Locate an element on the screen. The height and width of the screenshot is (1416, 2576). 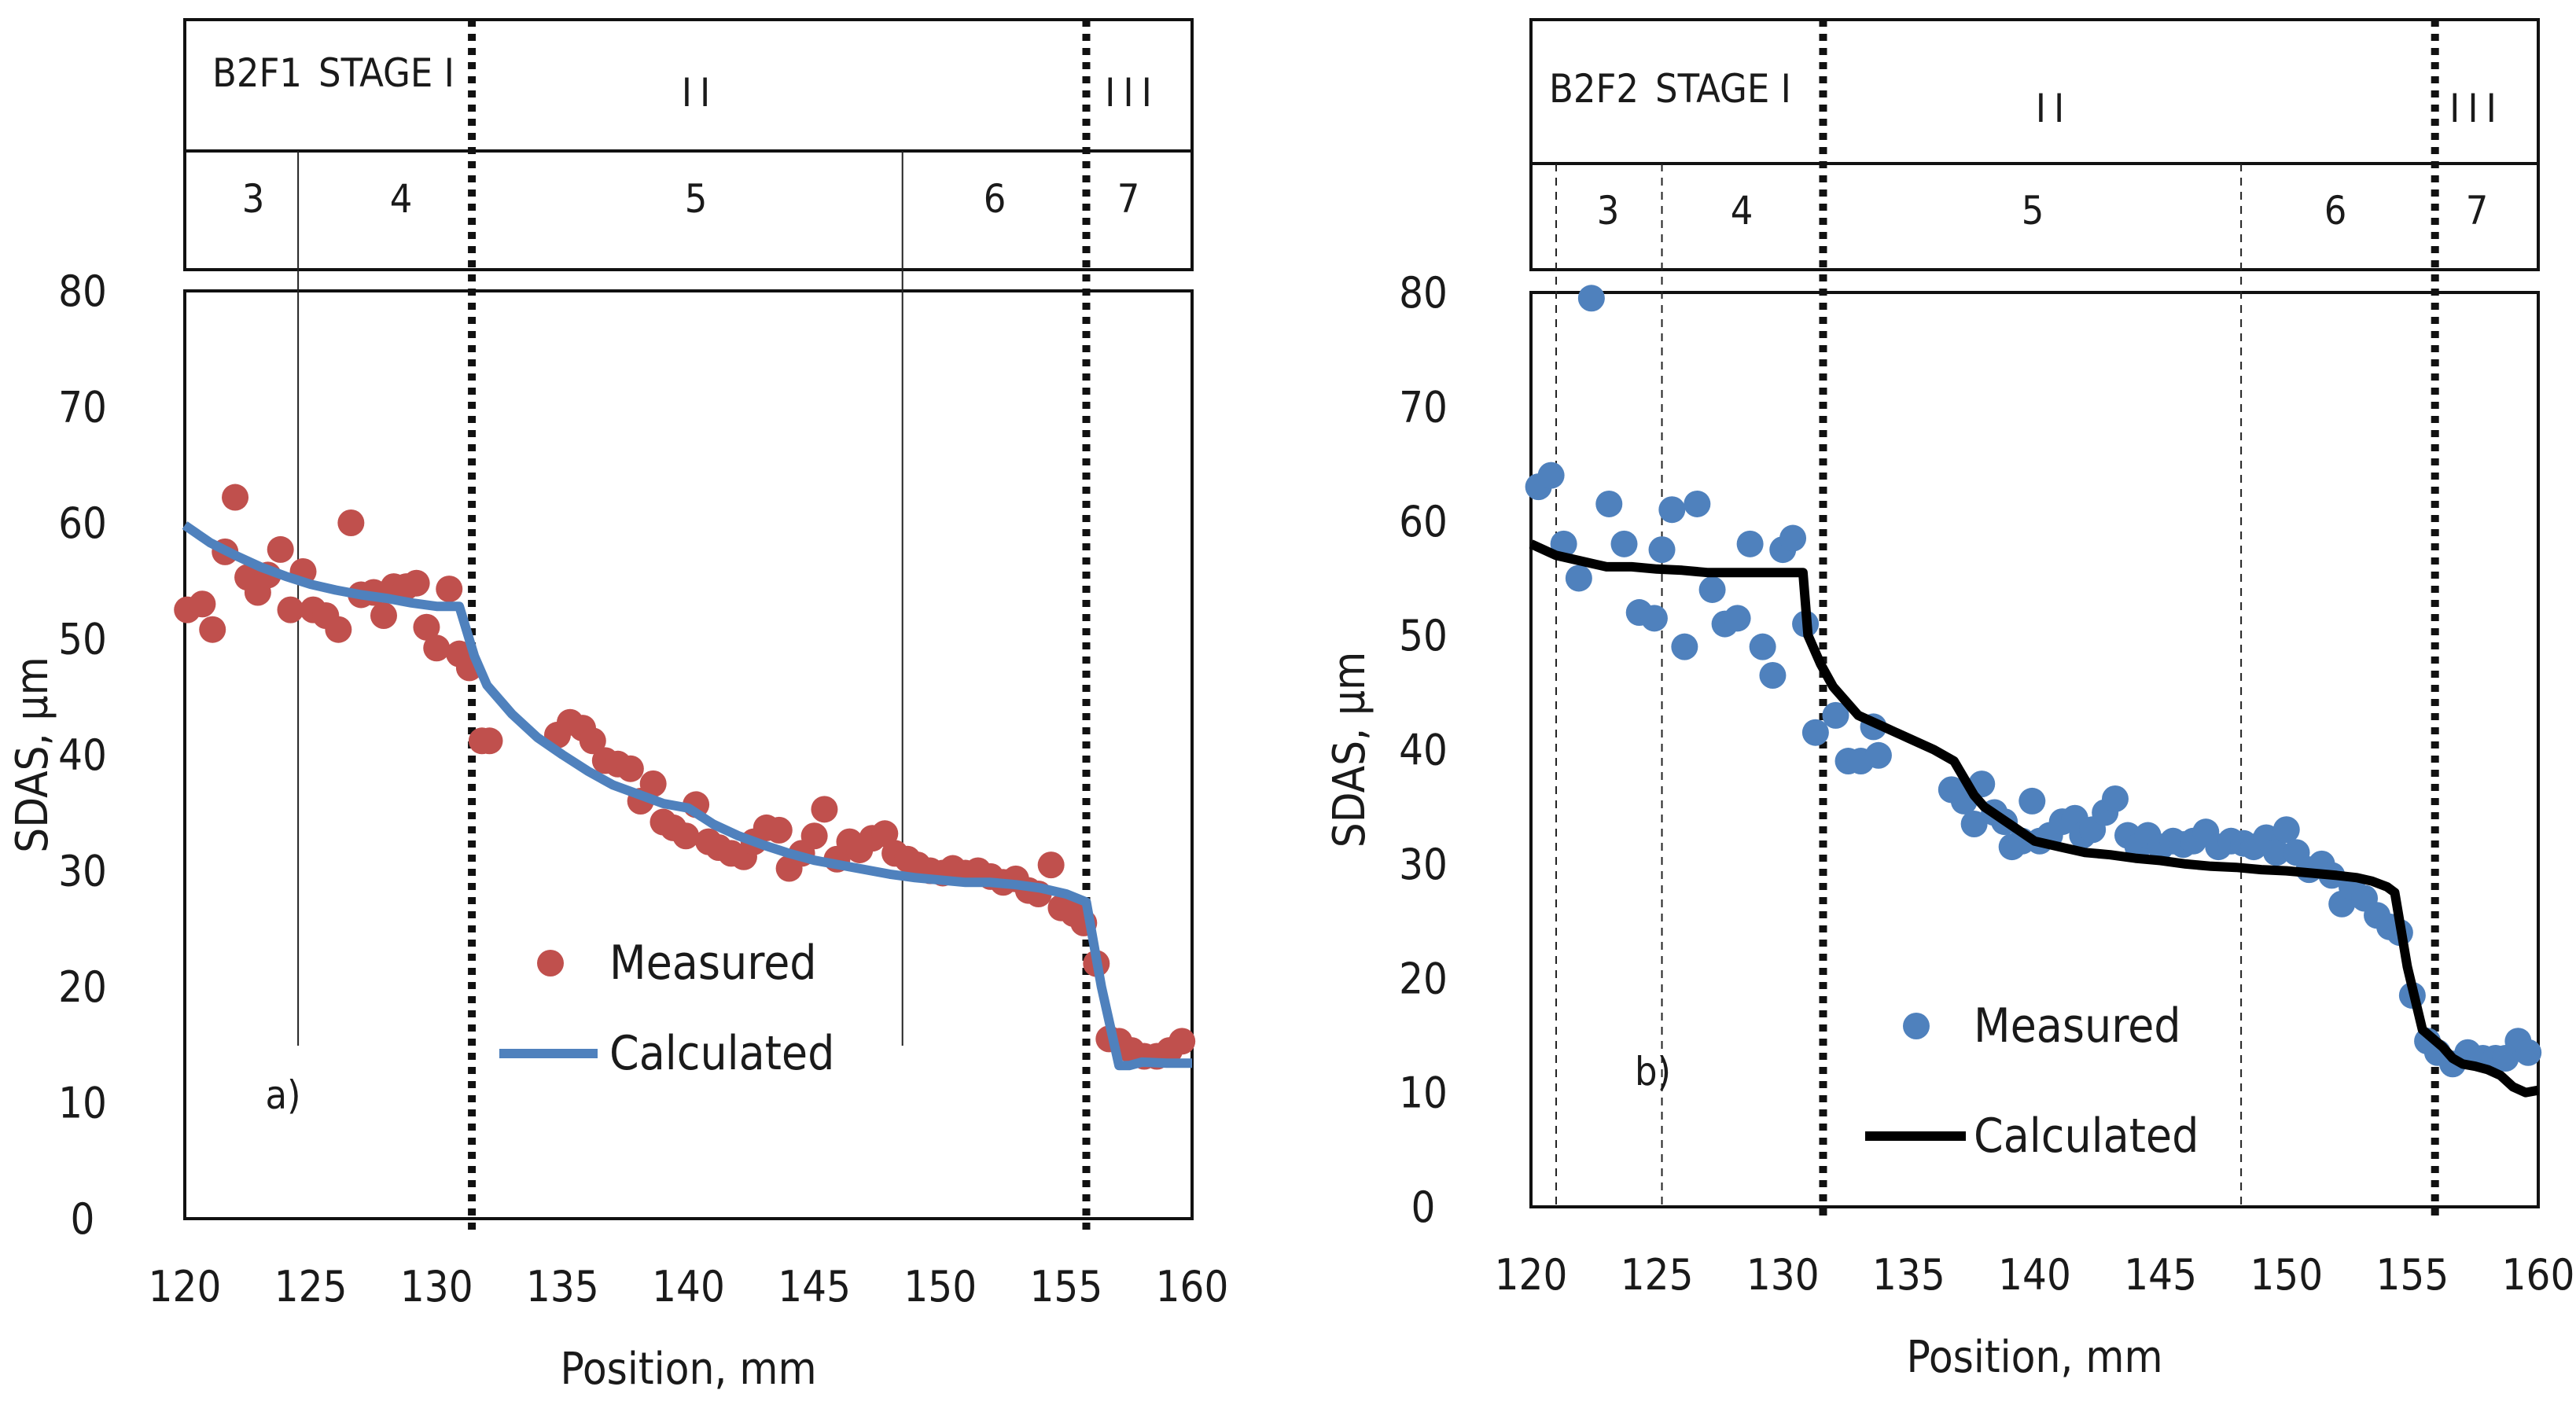
x-tick-label: 130 is located at coordinates (1783, 1275).